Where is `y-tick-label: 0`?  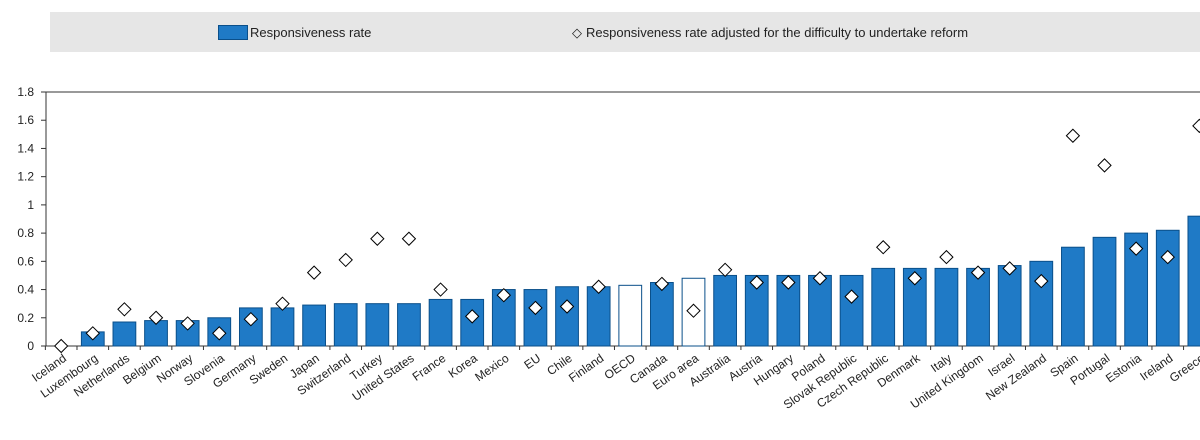
y-tick-label: 0 is located at coordinates (30, 346).